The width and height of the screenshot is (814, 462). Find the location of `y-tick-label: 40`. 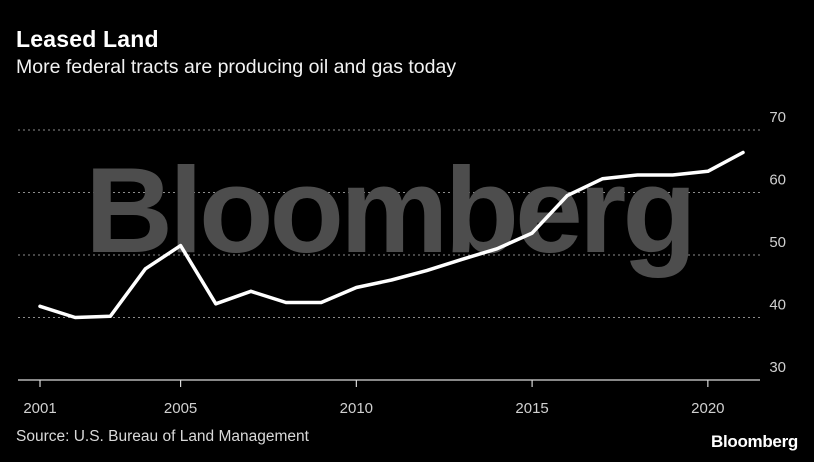

y-tick-label: 40 is located at coordinates (777, 305).